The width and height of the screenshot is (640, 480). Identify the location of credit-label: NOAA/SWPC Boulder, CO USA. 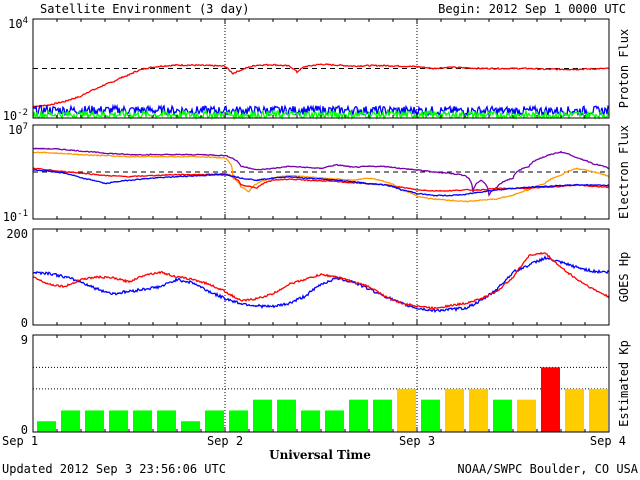
(547, 469).